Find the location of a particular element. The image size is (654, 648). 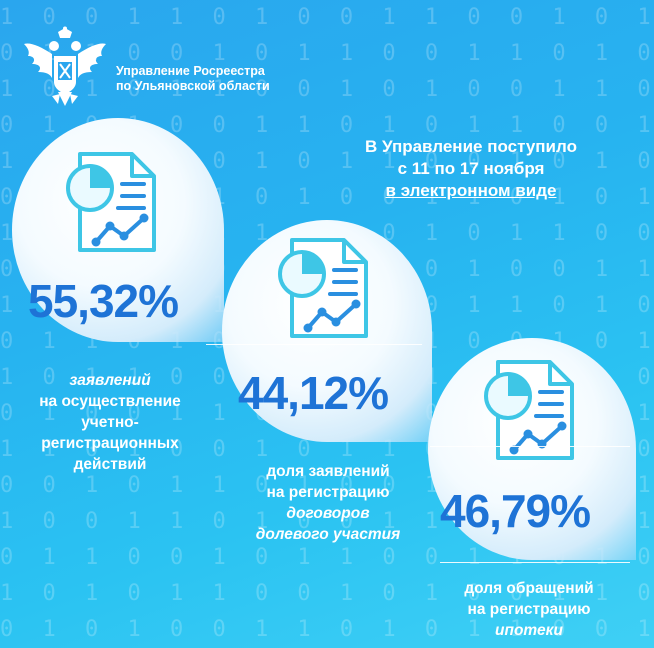

organization-line-2: по Ульяновской области is located at coordinates (193, 86).